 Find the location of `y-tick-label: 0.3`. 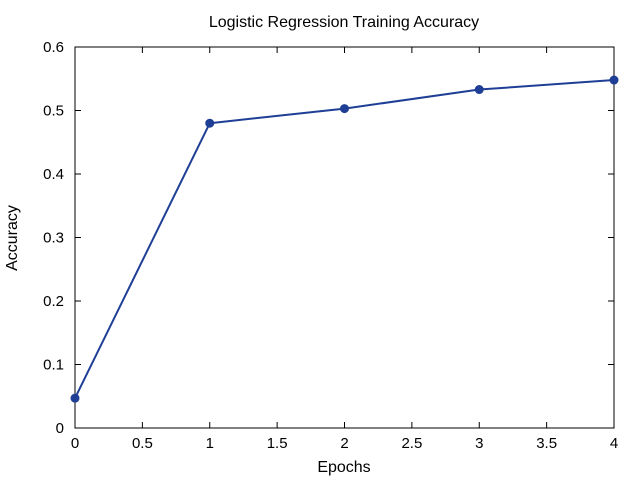

y-tick-label: 0.3 is located at coordinates (53, 238).